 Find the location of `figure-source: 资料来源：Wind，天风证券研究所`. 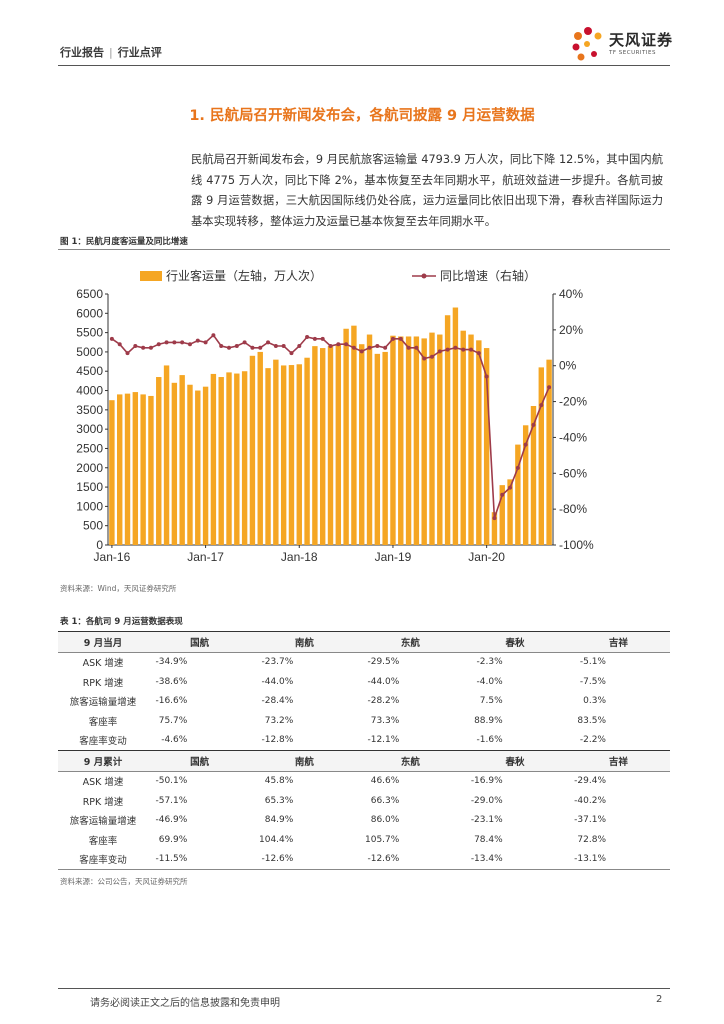

figure-source: 资料来源：Wind，天风证券研究所 is located at coordinates (118, 588).